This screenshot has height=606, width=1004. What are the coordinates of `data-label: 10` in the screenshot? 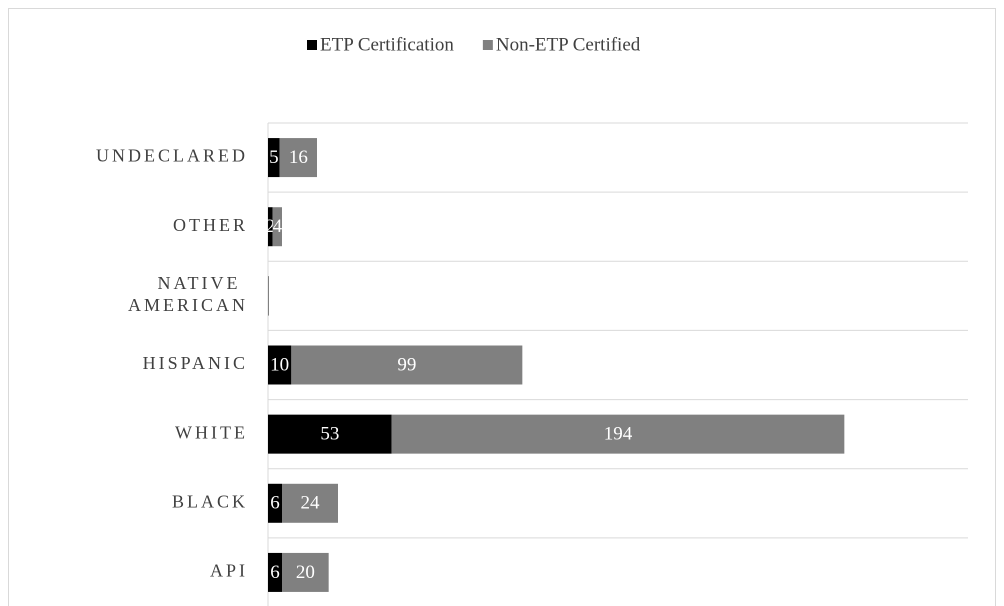 It's located at (279, 364).